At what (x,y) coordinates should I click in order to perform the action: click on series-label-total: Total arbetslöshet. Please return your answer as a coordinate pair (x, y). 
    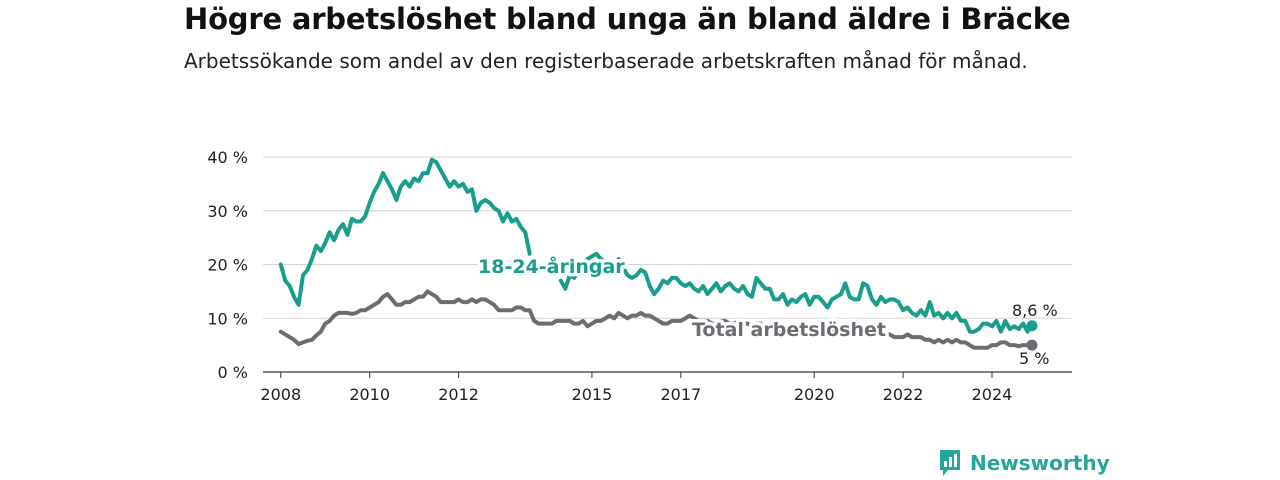
    Looking at the image, I should click on (789, 330).